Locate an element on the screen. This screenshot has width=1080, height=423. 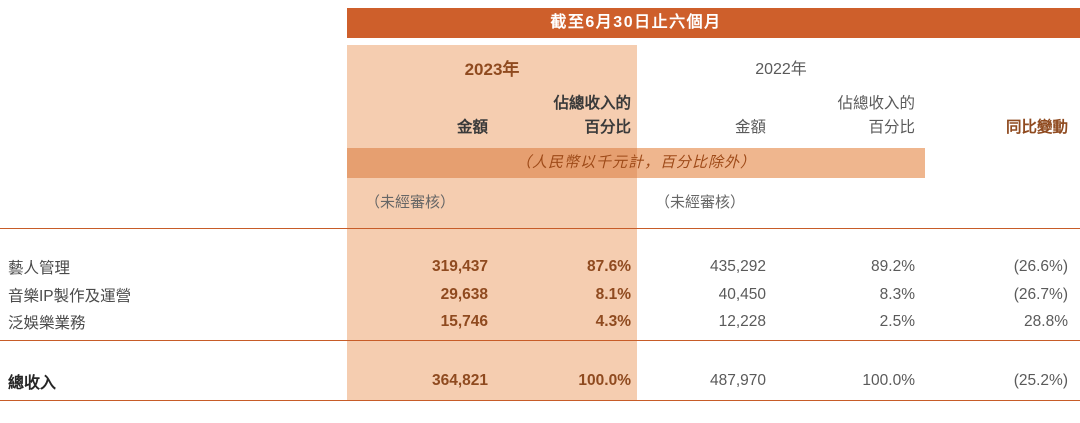
share-of-revenue-2022-header: 佔總收入的 is located at coordinates (876, 103).